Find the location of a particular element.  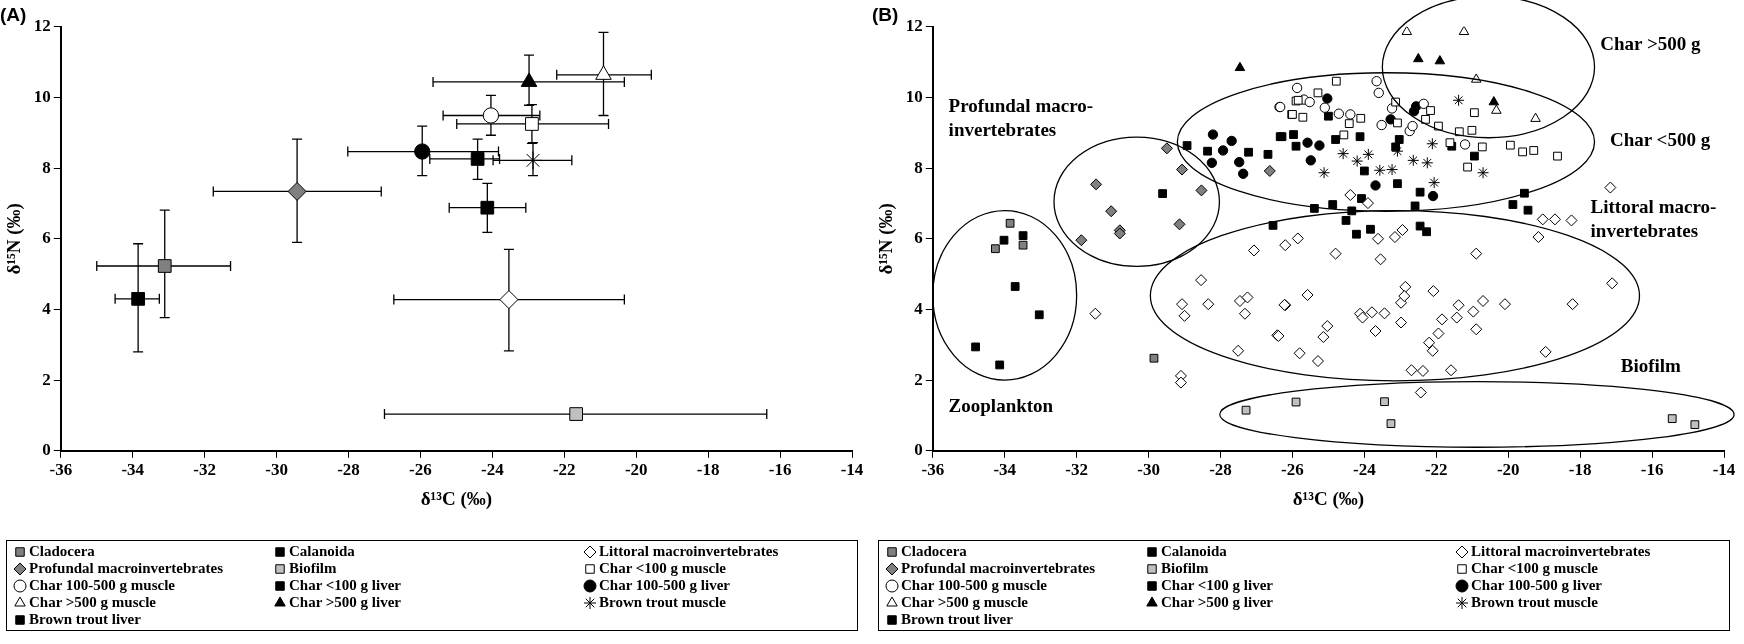

annotation: Char <500 g is located at coordinates (1660, 139).